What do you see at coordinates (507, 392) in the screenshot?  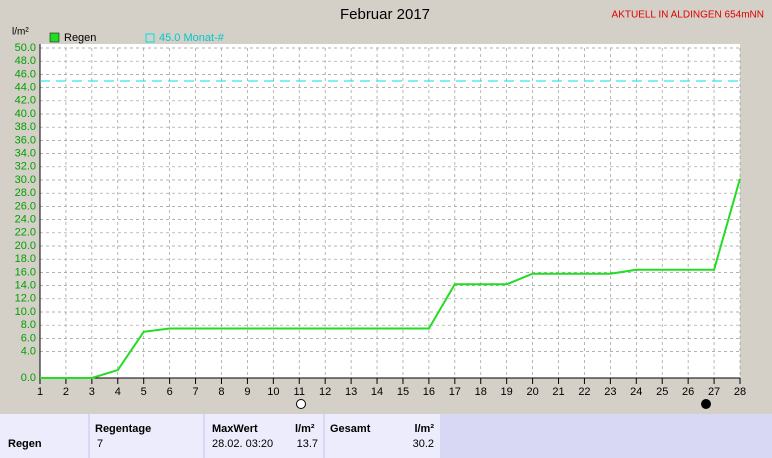 I see `x-tick-label: 19` at bounding box center [507, 392].